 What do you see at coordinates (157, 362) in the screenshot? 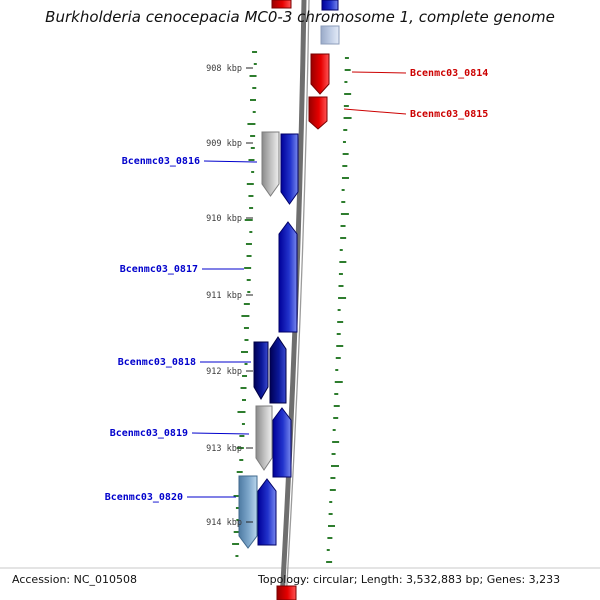
I see `gene-label-Bcenmc03_0818: Bcenmc03_0818` at bounding box center [157, 362].